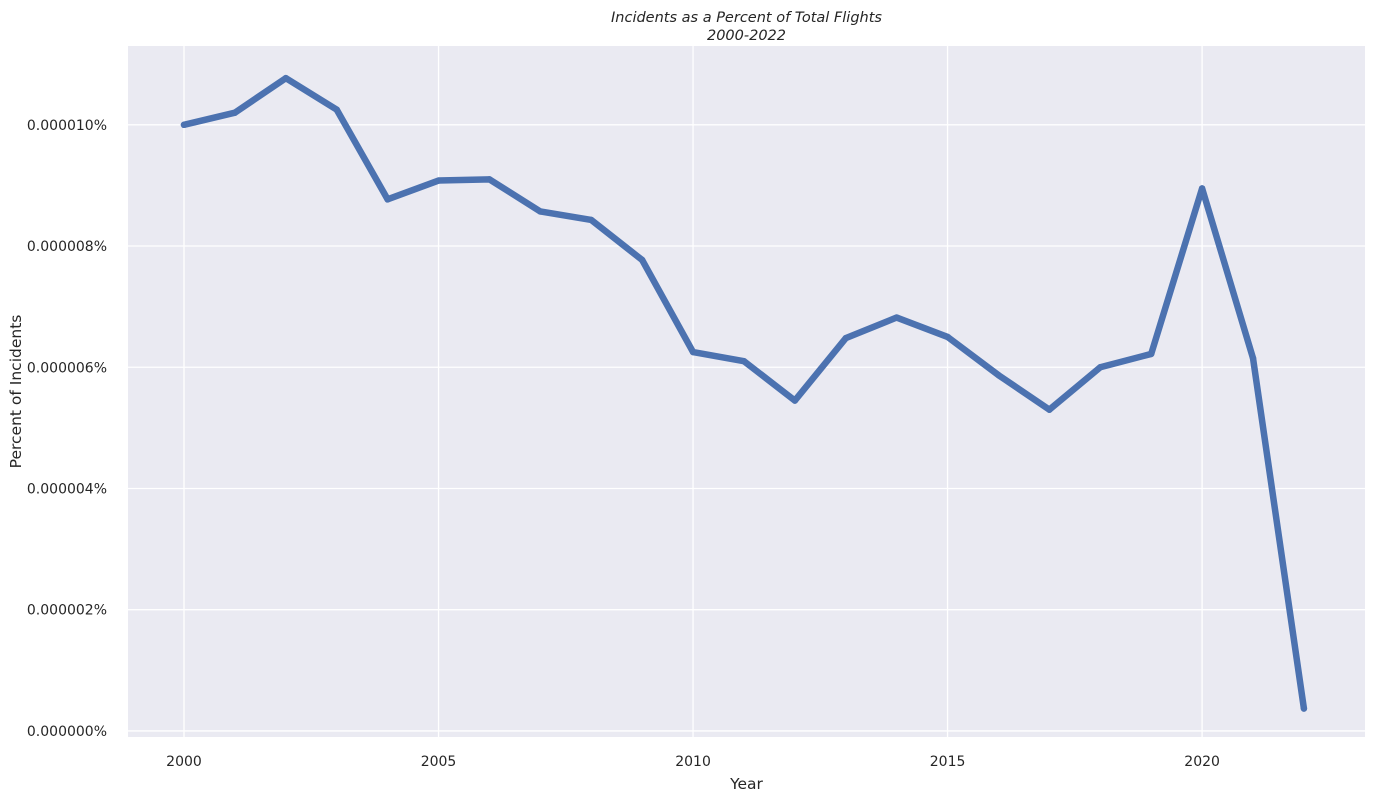 The height and width of the screenshot is (803, 1376). Describe the element at coordinates (67, 489) in the screenshot. I see `y-tick-label: 0.000004%` at that location.